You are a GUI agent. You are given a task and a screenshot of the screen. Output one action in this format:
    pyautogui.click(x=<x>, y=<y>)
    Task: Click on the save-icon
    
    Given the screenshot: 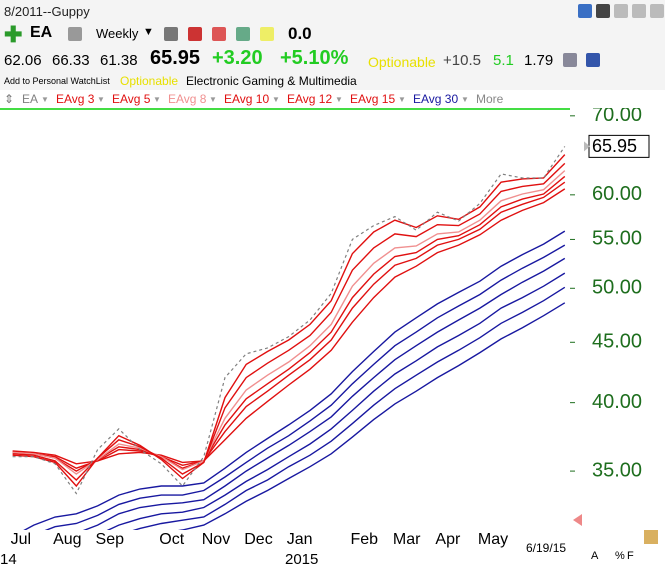 What is the action you would take?
    pyautogui.click(x=593, y=60)
    